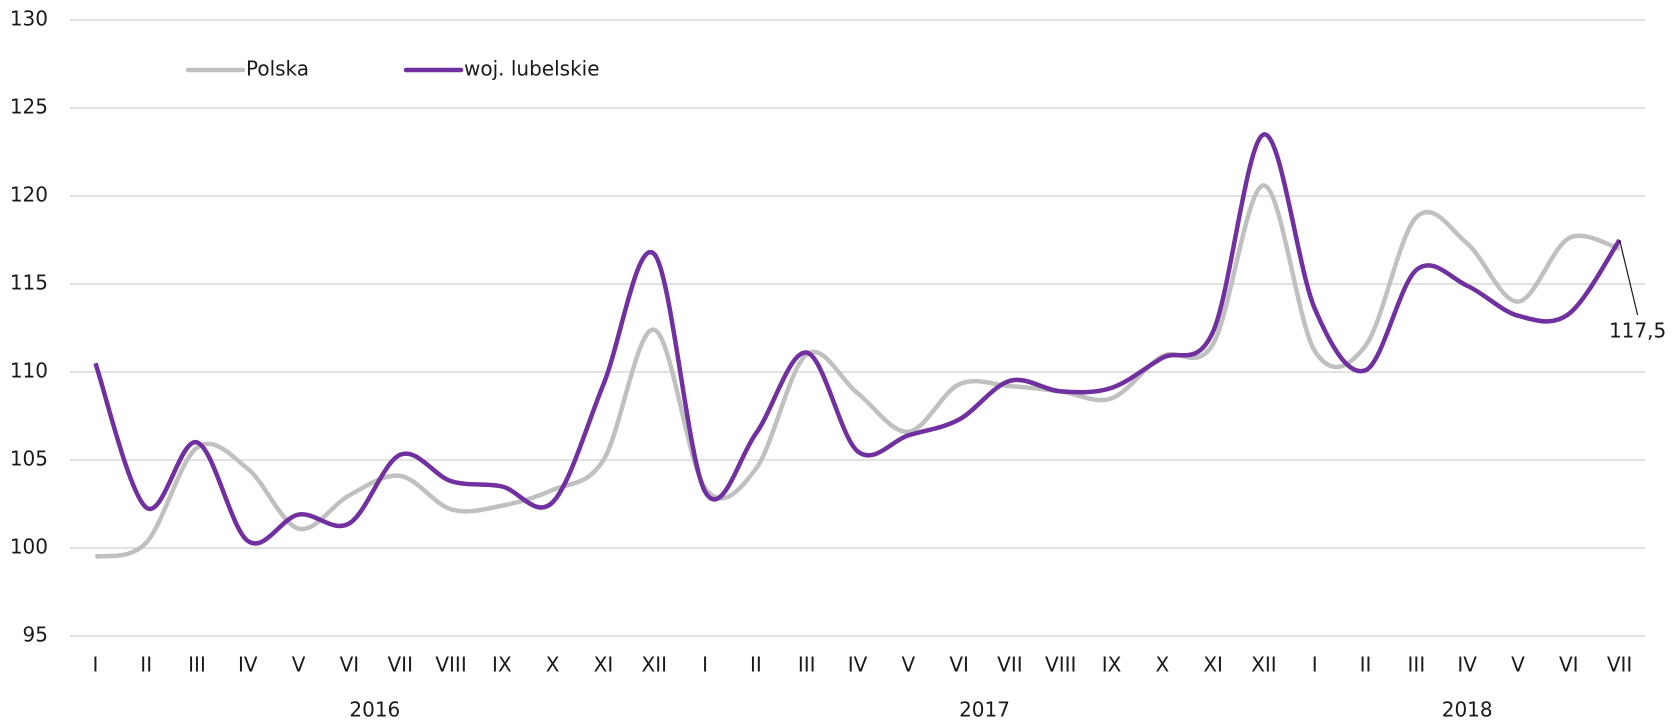 The image size is (1673, 720). Describe the element at coordinates (532, 69) in the screenshot. I see `legend-label: woj. lubelskie` at that location.